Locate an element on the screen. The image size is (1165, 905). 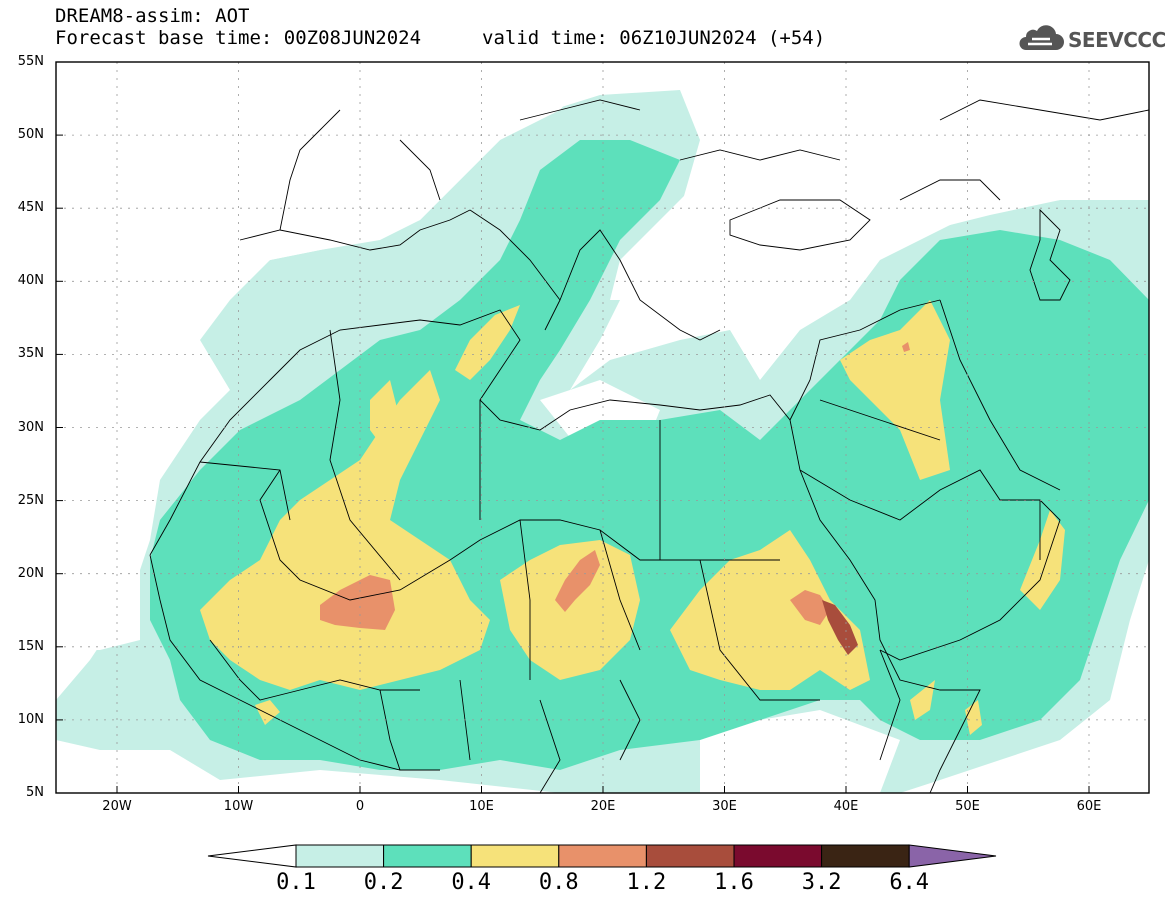
lat-label-20n: 20N is located at coordinates (30, 573).